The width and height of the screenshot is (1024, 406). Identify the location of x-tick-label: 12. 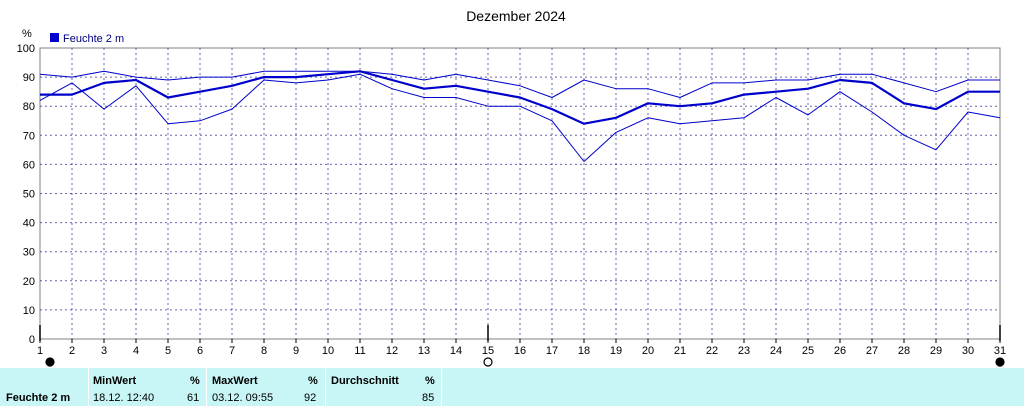
(392, 351).